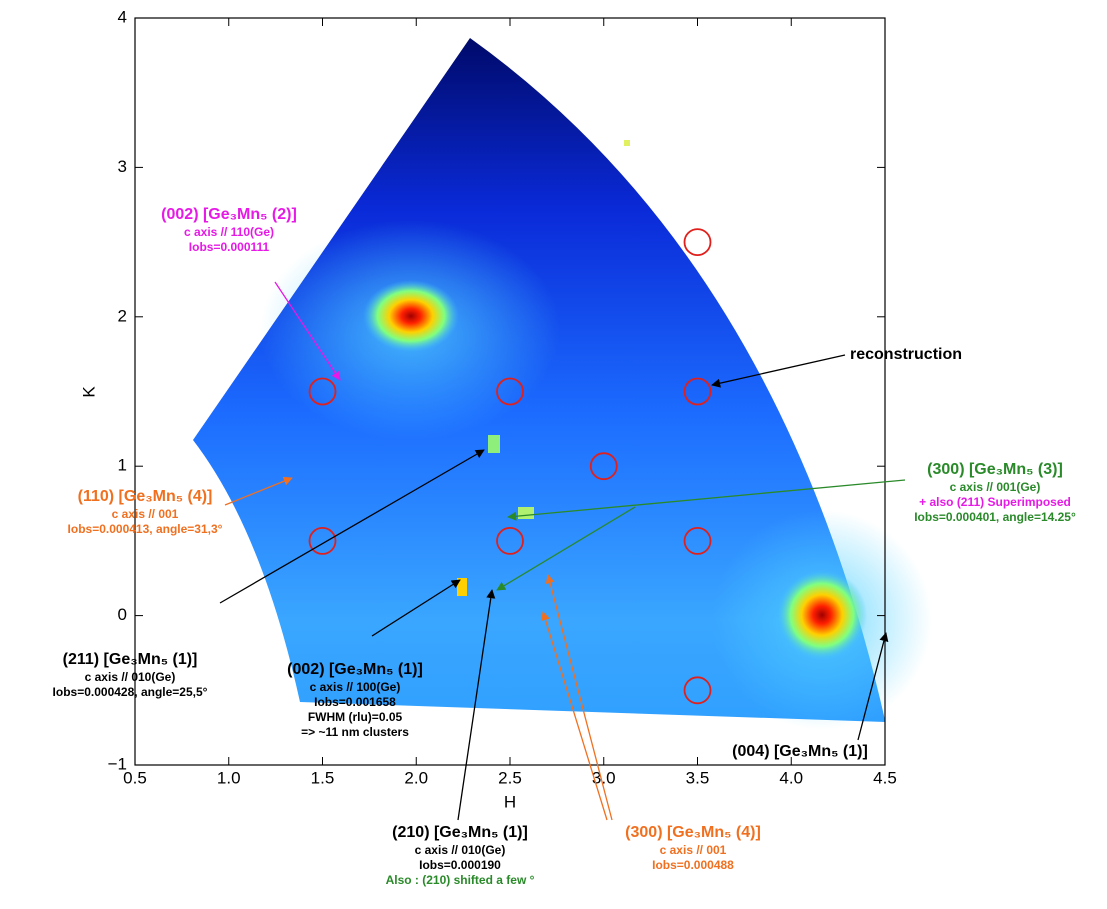 The height and width of the screenshot is (909, 1107). What do you see at coordinates (145, 496) in the screenshot?
I see `annotation-title: (110) [Ge₃Mn₅ (4)]` at bounding box center [145, 496].